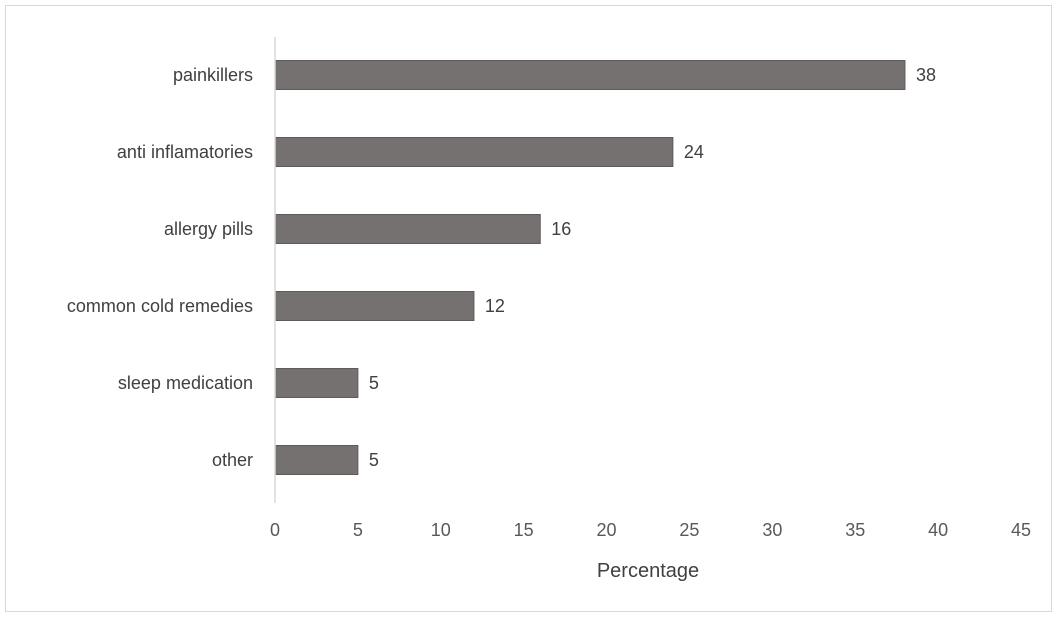 The height and width of the screenshot is (617, 1057). I want to click on x-tick-label-7: 35, so click(855, 530).